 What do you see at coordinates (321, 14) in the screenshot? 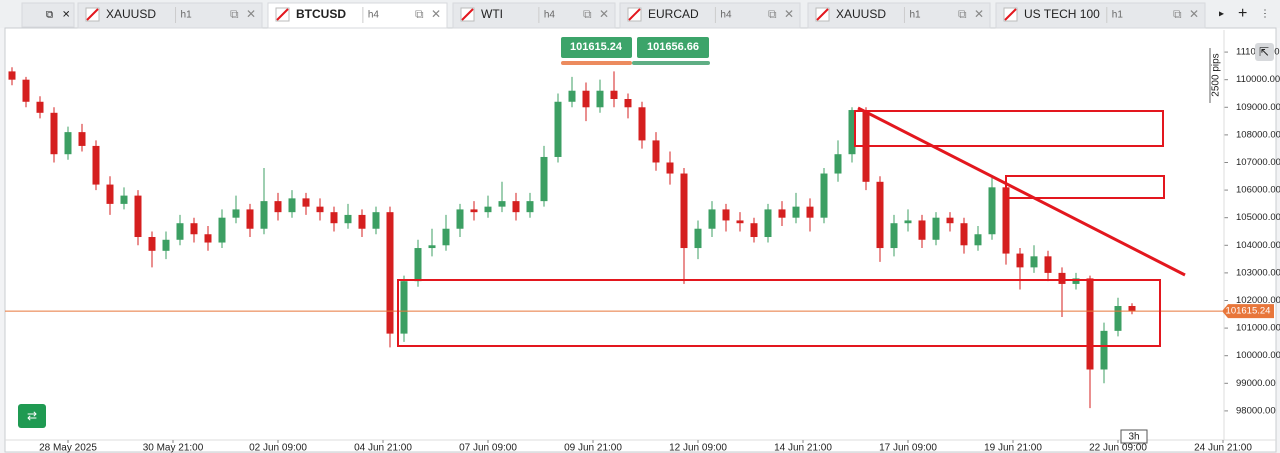
I see `tab-symbol: BTCUSD` at bounding box center [321, 14].